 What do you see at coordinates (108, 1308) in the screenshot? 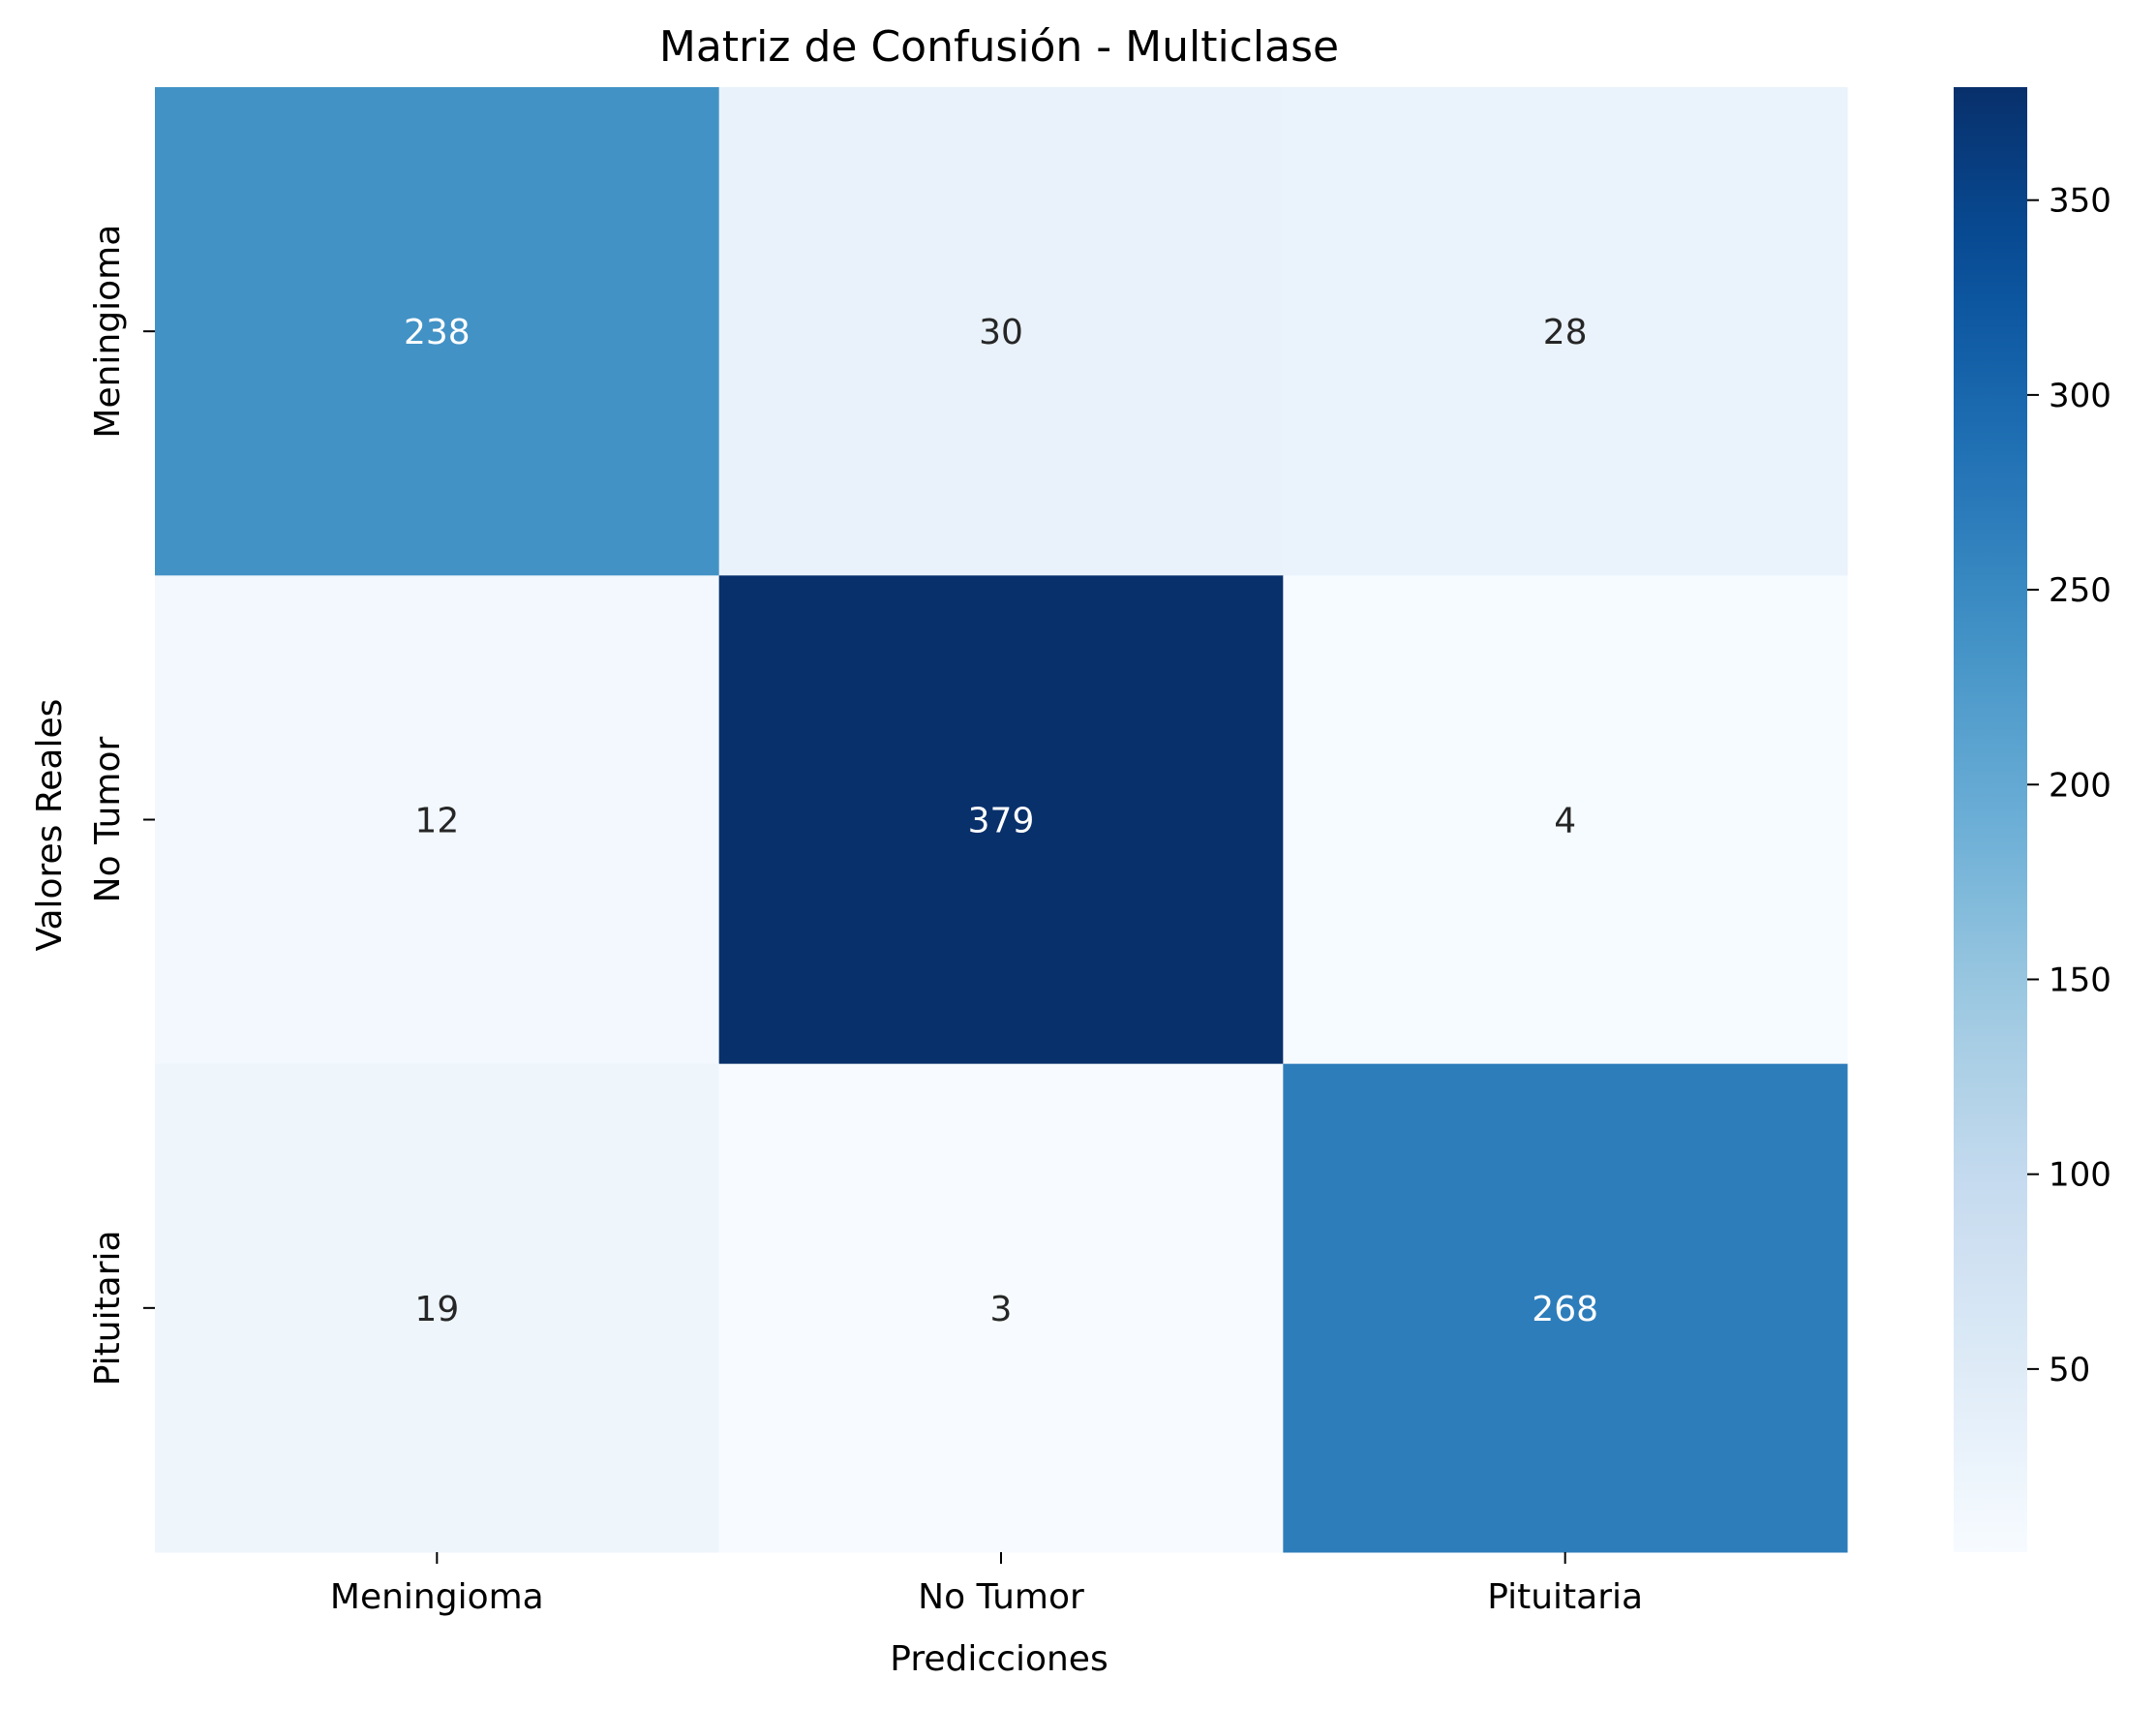
I see `y-tick-label: Pituitaria` at bounding box center [108, 1308].